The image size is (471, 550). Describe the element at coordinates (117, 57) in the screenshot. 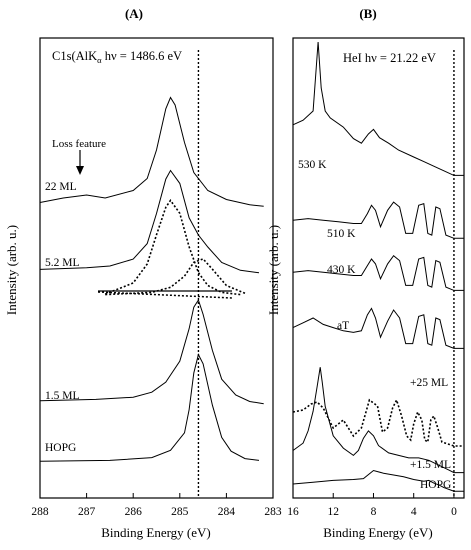

I see `panel-a-title: C1s(AlKα hν = 1486.6 eV` at that location.